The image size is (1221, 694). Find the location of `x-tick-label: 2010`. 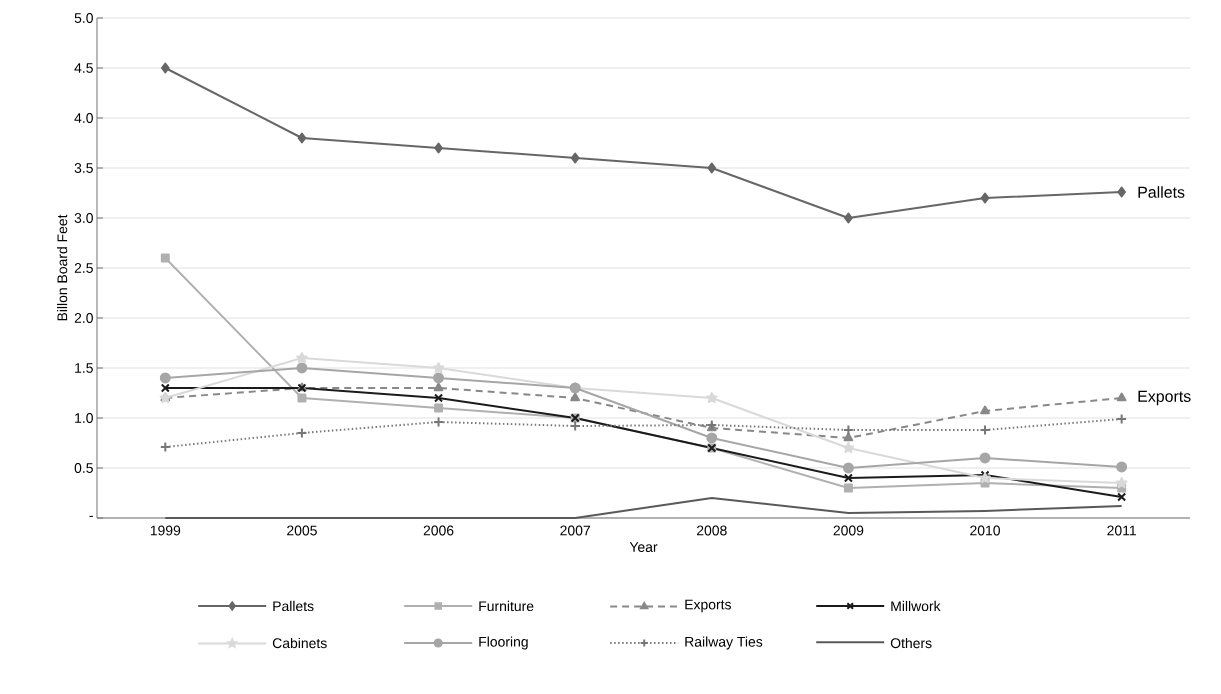

x-tick-label: 2010 is located at coordinates (985, 530).